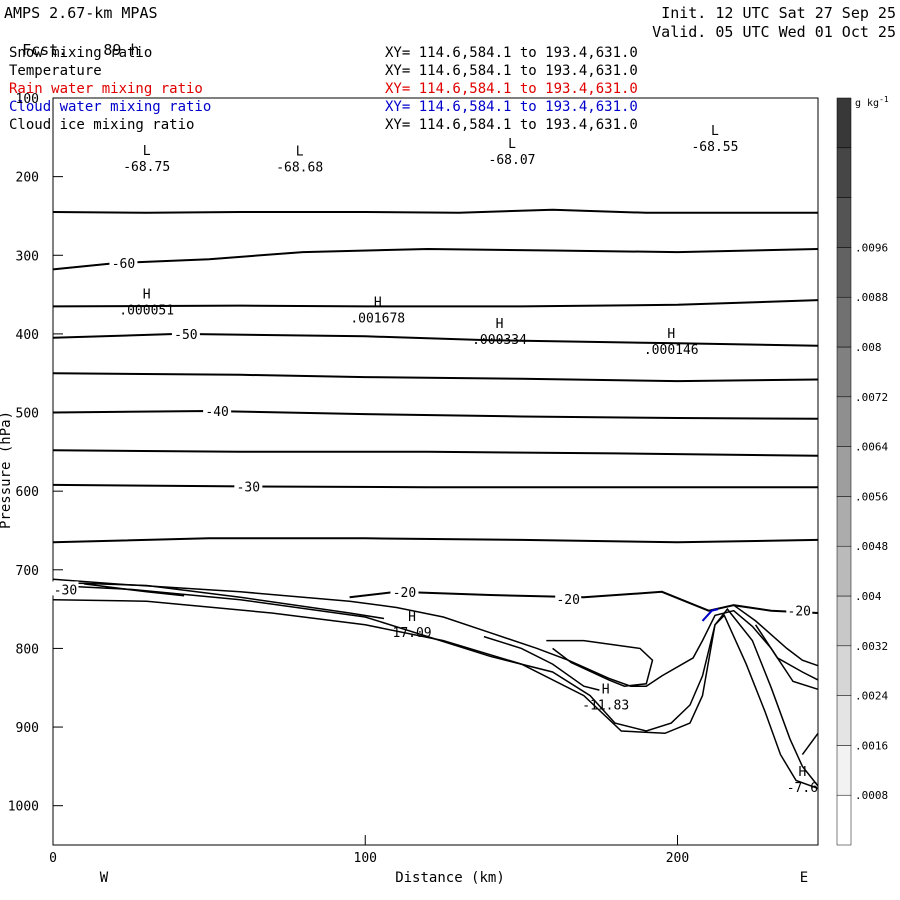  I want to click on colorbar-tick-10: .0088, so click(871, 297).